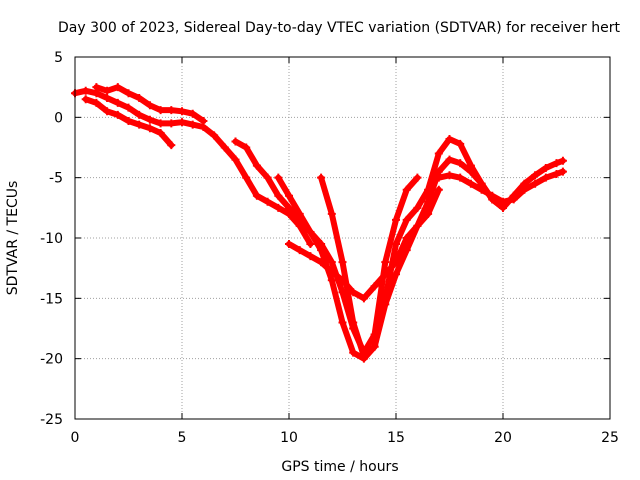  Describe the element at coordinates (610, 438) in the screenshot. I see `x-tick-label: 25` at that location.